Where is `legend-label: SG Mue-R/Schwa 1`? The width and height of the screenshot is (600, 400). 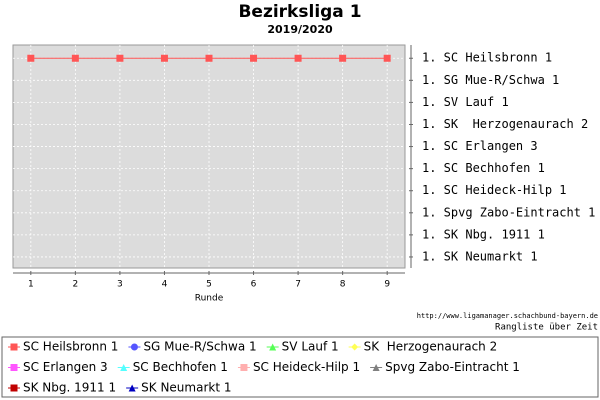
legend-label: SG Mue-R/Schwa 1 is located at coordinates (199, 347).